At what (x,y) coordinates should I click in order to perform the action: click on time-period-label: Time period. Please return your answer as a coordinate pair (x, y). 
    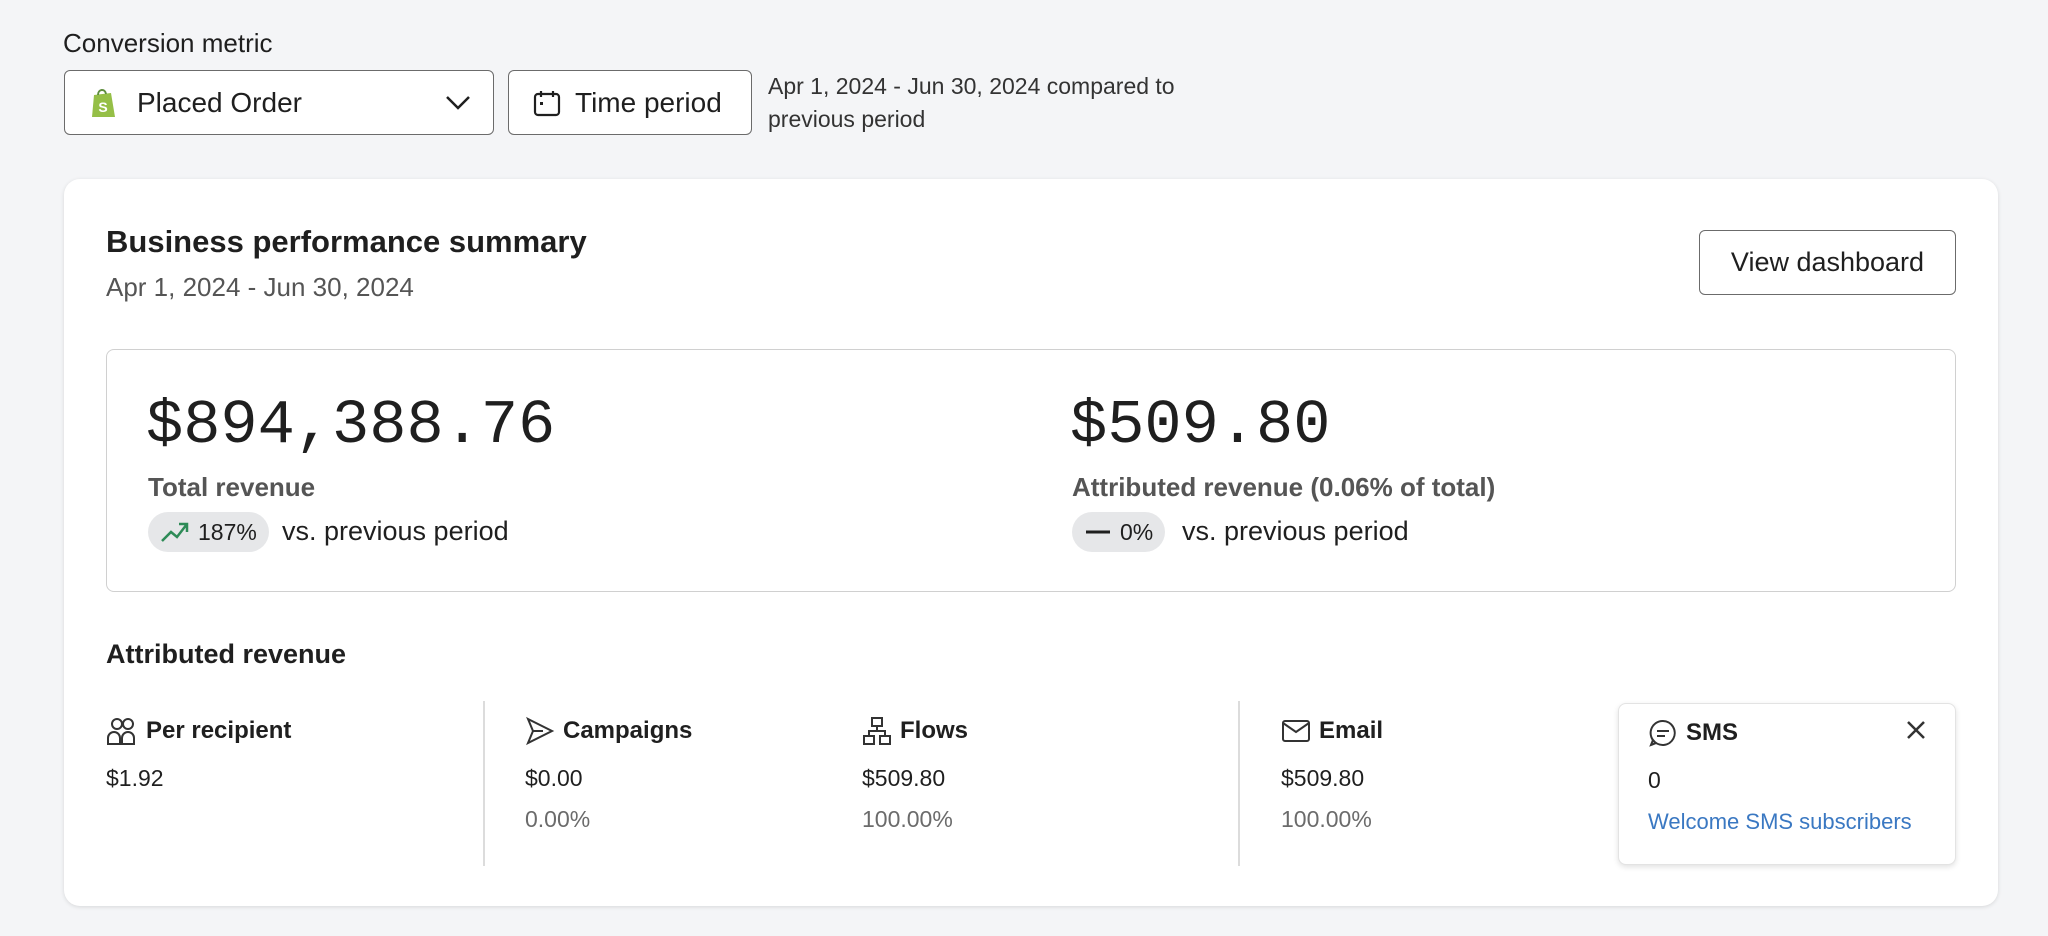
    Looking at the image, I should click on (648, 102).